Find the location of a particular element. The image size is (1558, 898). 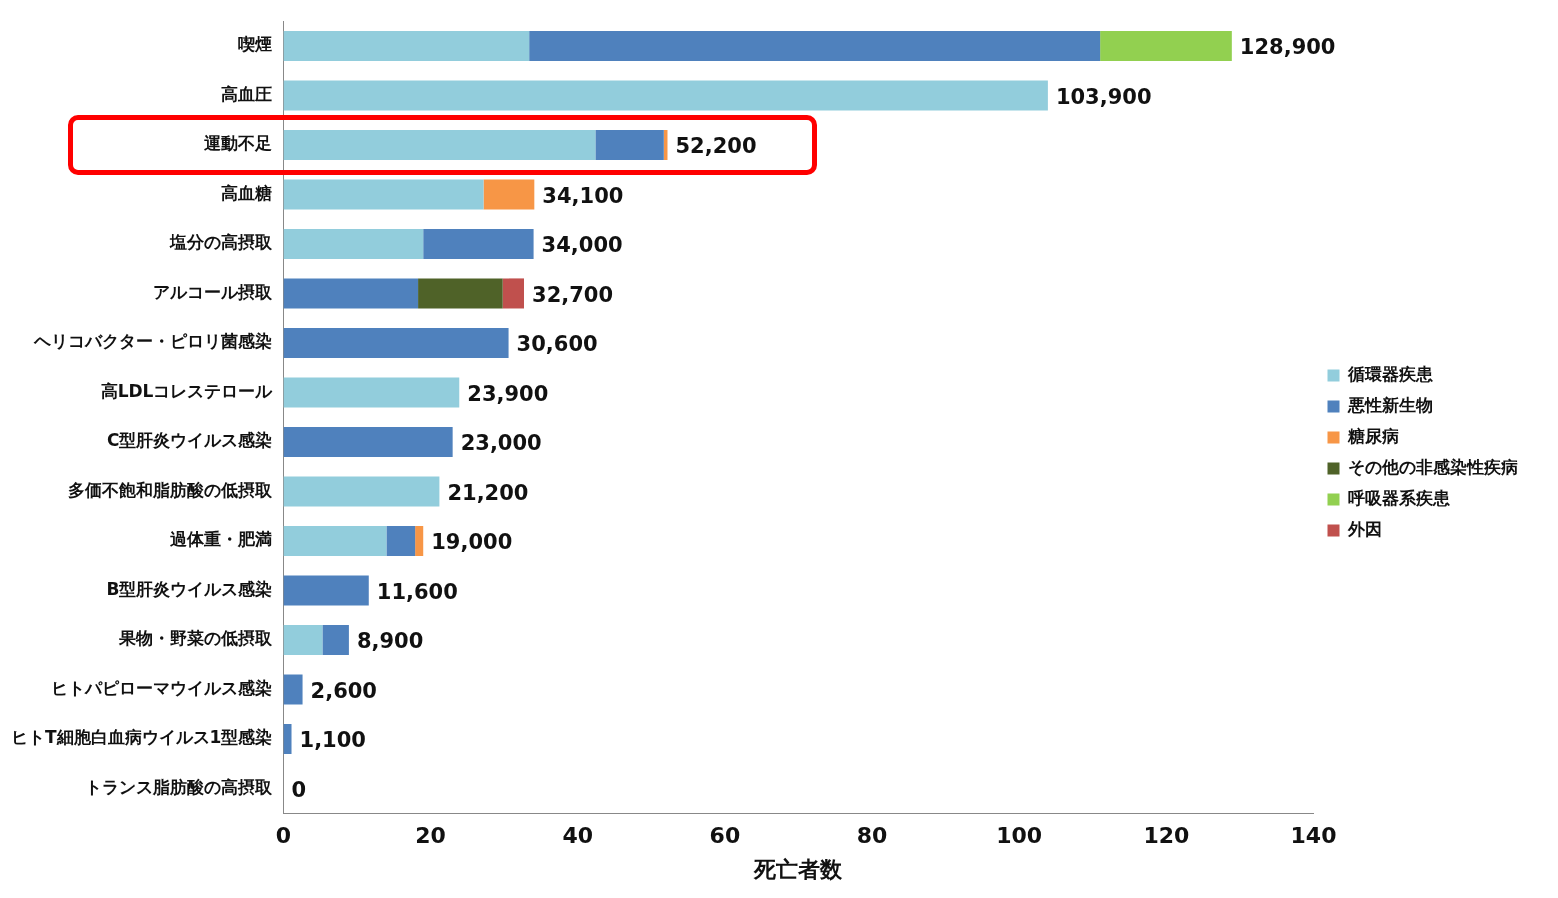

total-label: 23,900 is located at coordinates (508, 393).